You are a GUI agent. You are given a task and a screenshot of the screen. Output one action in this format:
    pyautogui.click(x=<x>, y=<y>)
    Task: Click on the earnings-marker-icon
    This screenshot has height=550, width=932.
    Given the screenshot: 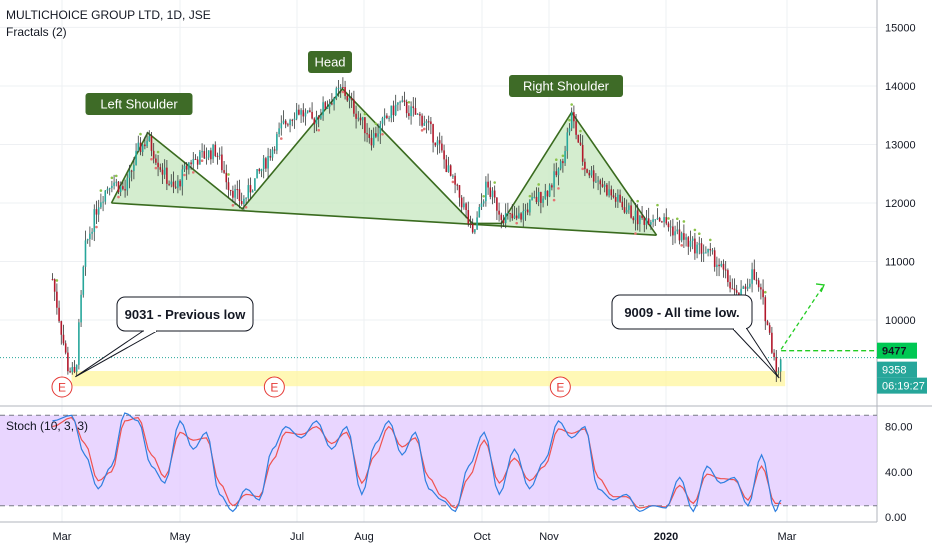 What is the action you would take?
    pyautogui.click(x=62, y=387)
    